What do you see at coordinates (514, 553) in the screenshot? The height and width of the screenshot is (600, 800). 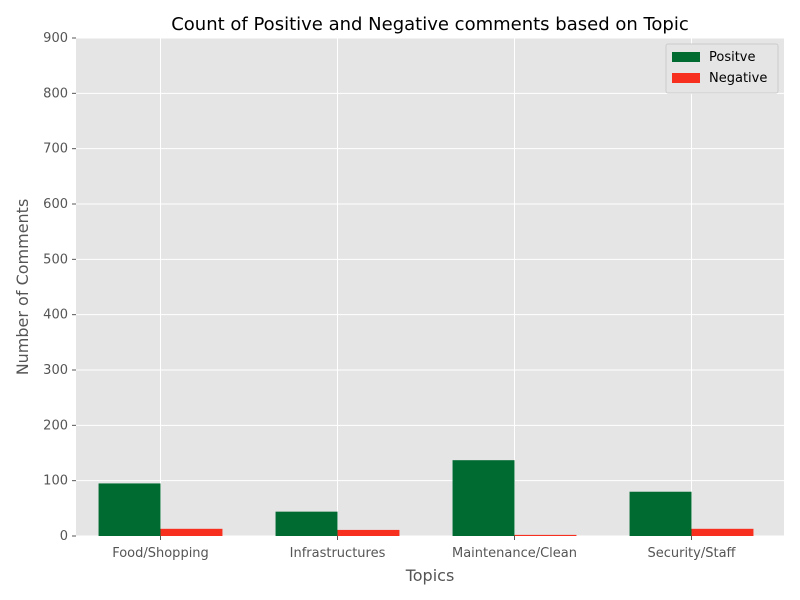 I see `x-tick-label: Maintenance/Clean` at bounding box center [514, 553].